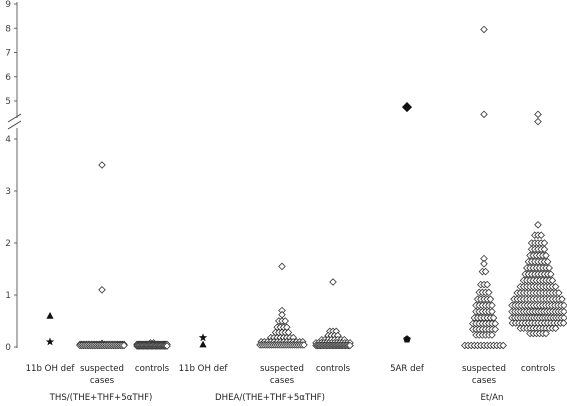  Describe the element at coordinates (407, 107) in the screenshot. I see `point-diamond-filled` at that location.